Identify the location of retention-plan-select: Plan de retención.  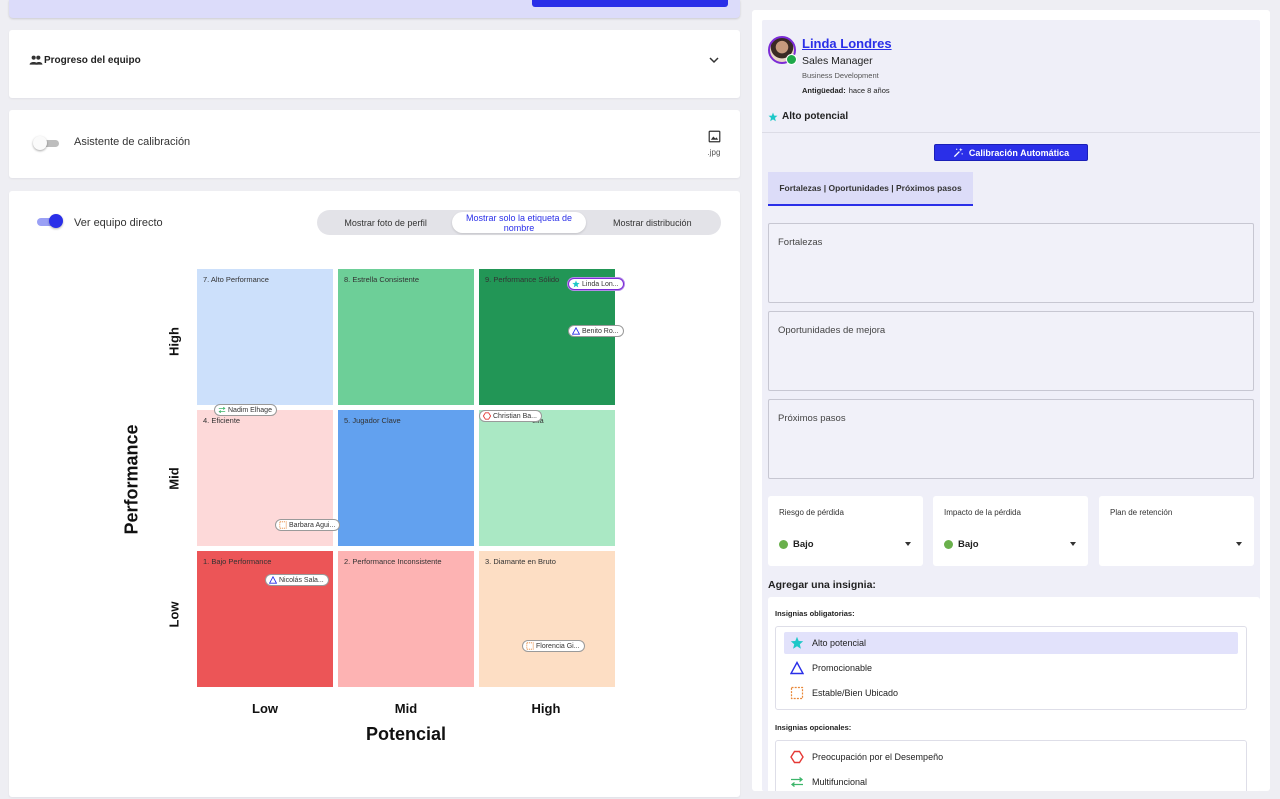
(1176, 531).